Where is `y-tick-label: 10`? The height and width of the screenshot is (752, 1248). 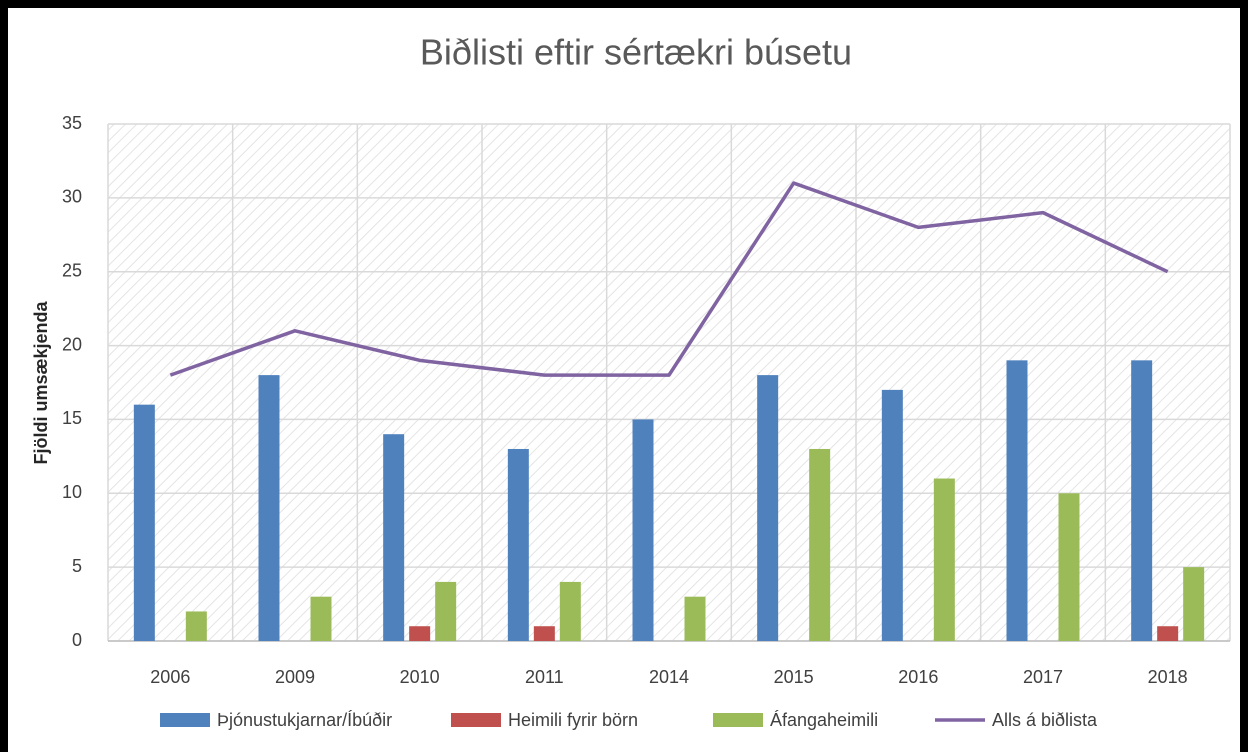 y-tick-label: 10 is located at coordinates (72, 492).